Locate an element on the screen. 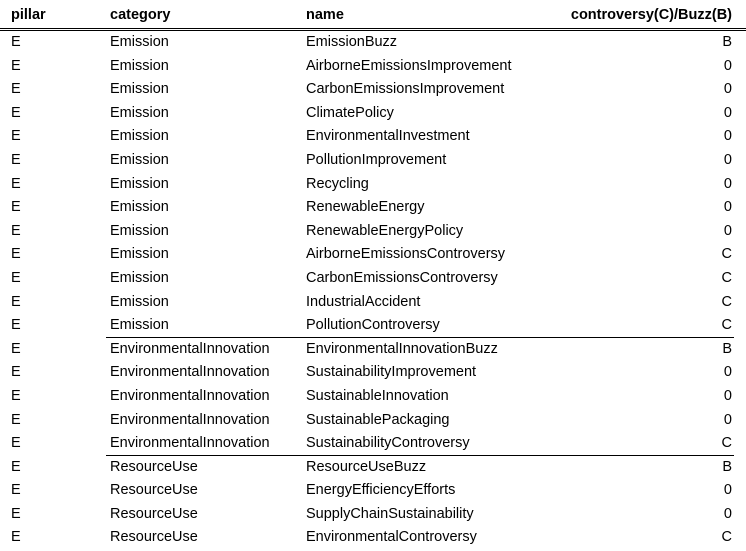 Image resolution: width=746 pixels, height=551 pixels. cell-name: SustainableInnovation is located at coordinates (377, 395).